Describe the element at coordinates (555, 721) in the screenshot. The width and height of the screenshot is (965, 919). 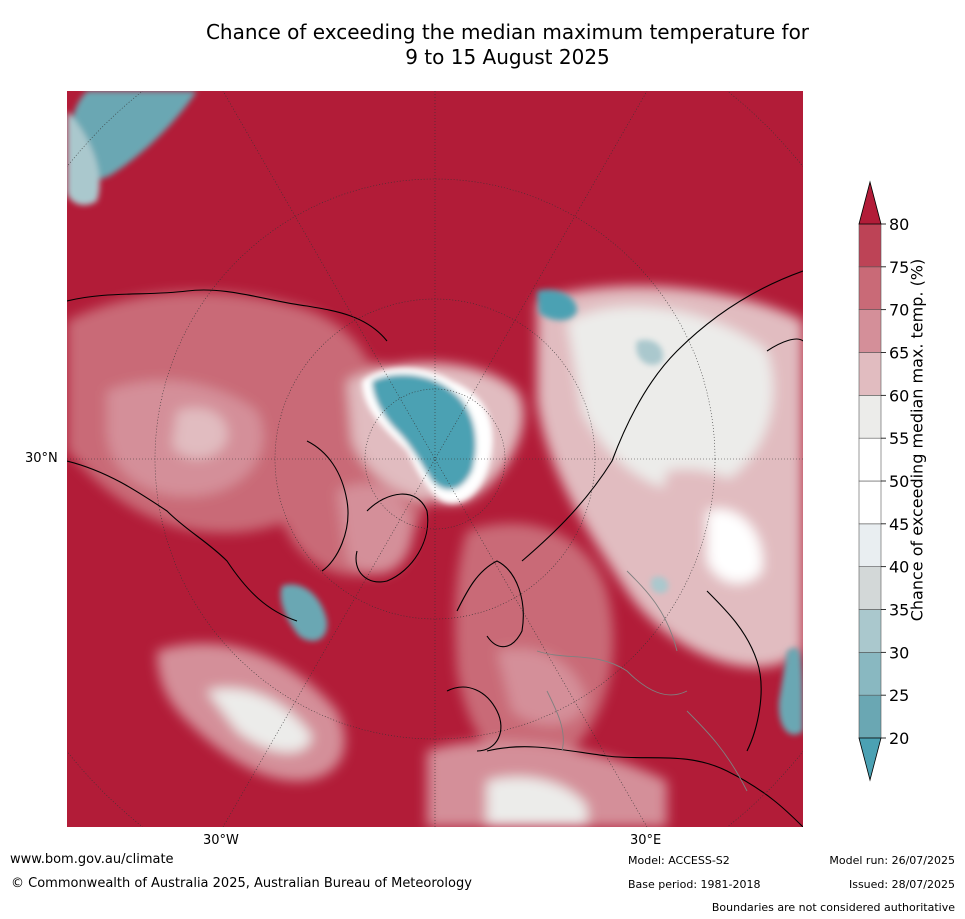
I see `boundary-central-europe` at that location.